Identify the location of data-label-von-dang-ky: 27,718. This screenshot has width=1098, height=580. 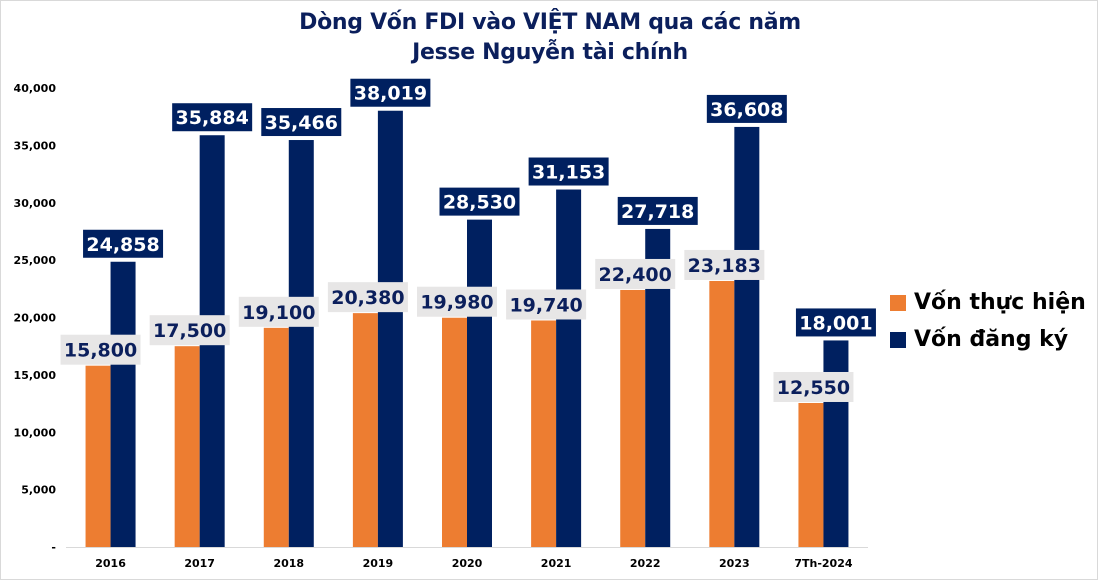
(657, 212).